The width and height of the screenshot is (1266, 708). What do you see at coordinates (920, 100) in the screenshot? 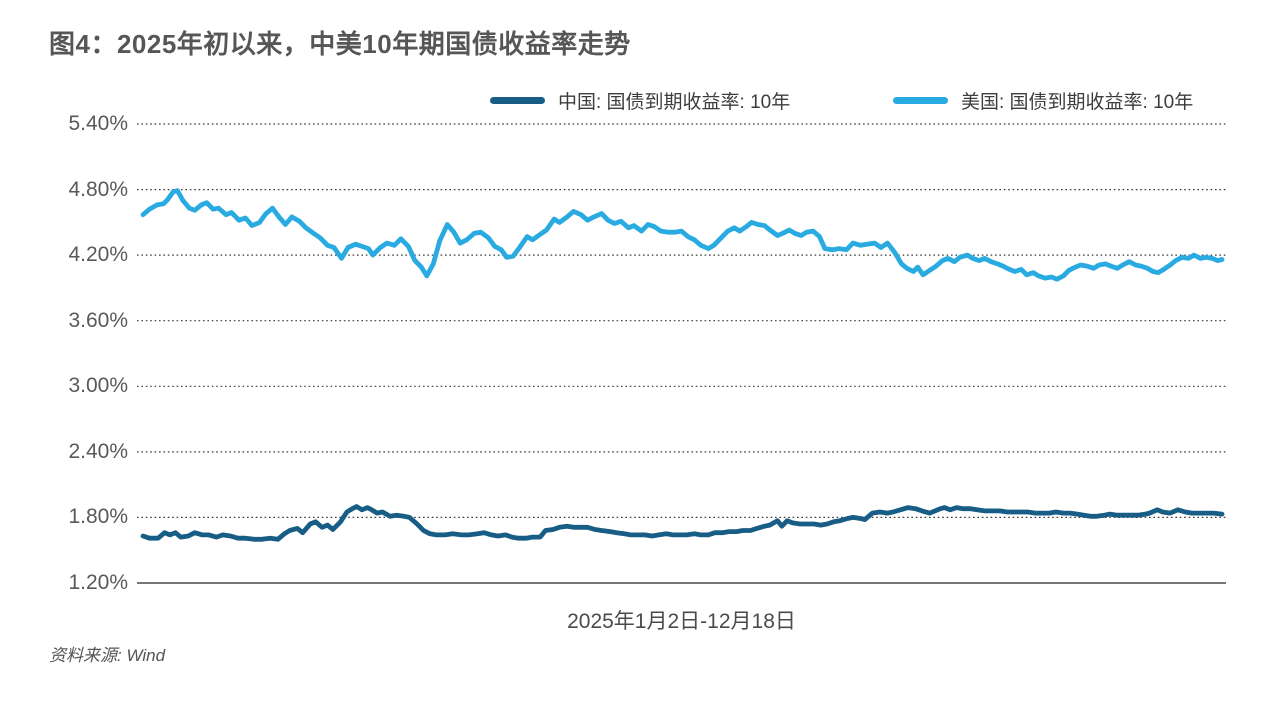
I see `us-line-swatch-icon` at bounding box center [920, 100].